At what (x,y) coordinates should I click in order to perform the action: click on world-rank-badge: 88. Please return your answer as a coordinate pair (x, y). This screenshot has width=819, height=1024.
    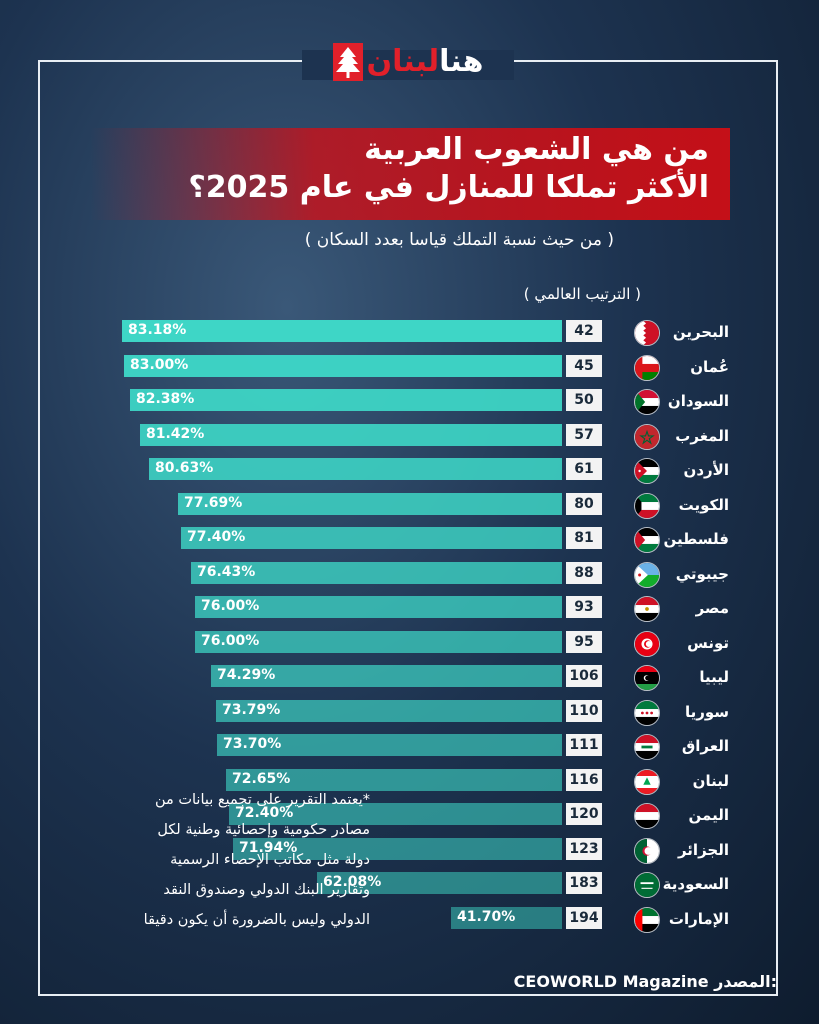
    Looking at the image, I should click on (584, 573).